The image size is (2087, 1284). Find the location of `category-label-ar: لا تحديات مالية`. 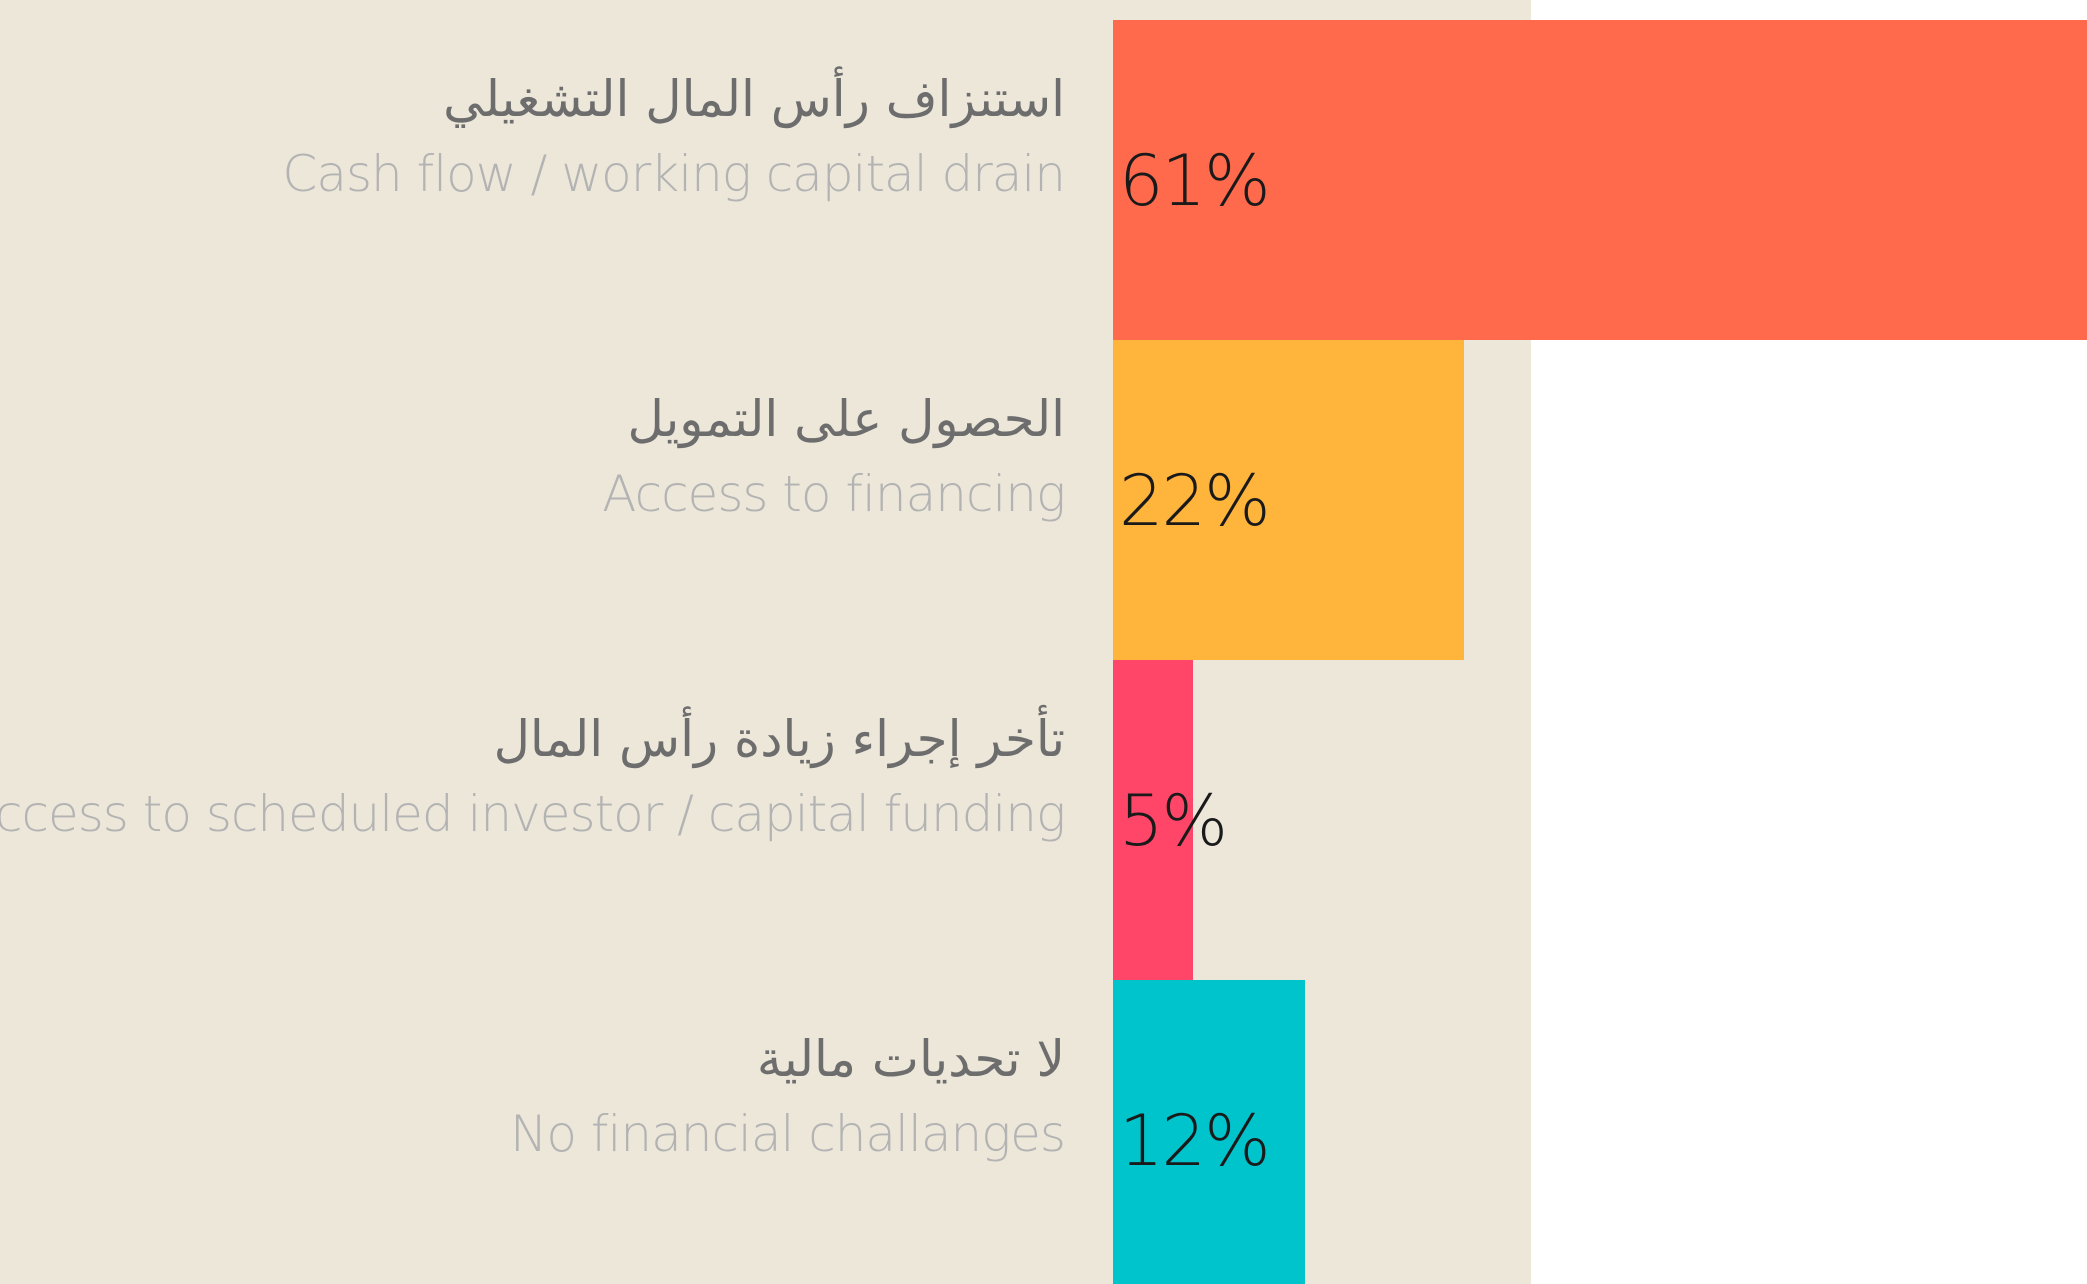

category-label-ar: لا تحديات مالية is located at coordinates (910, 1059).